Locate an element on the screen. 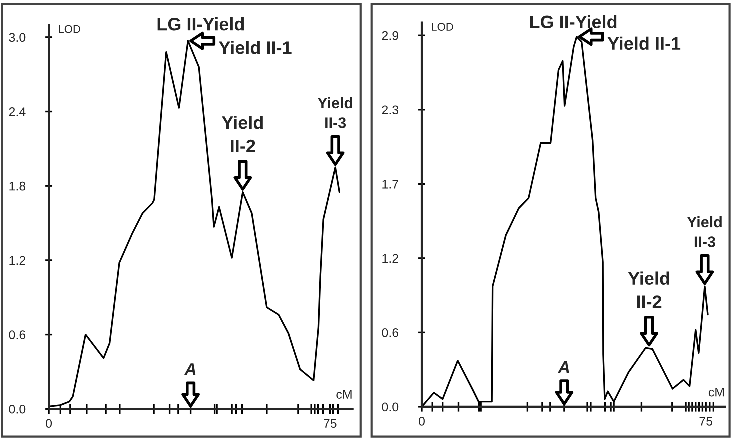  y-tick-label: 3.0 is located at coordinates (17, 37).